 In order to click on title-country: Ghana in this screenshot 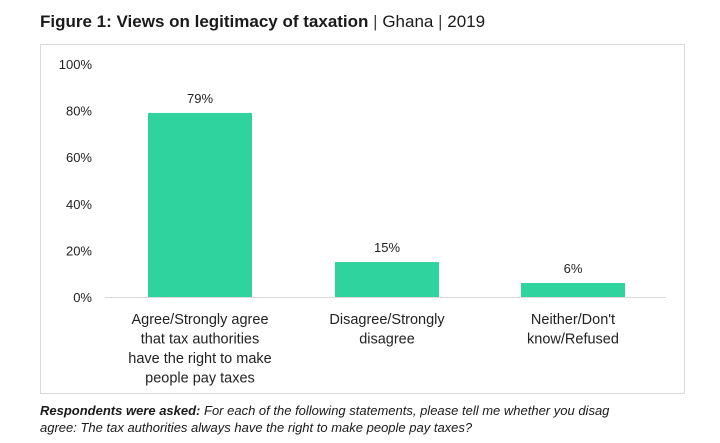, I will do `click(408, 21)`.